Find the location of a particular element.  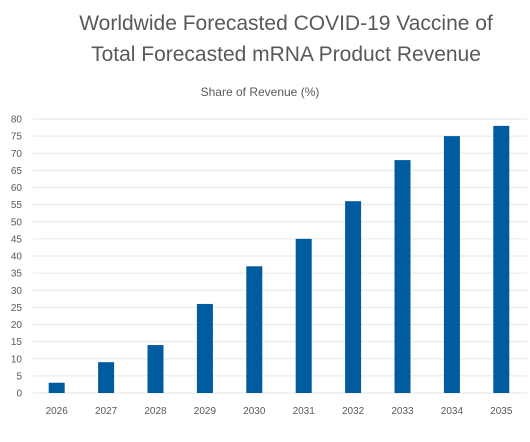

y-tick-label: 20 is located at coordinates (17, 325).